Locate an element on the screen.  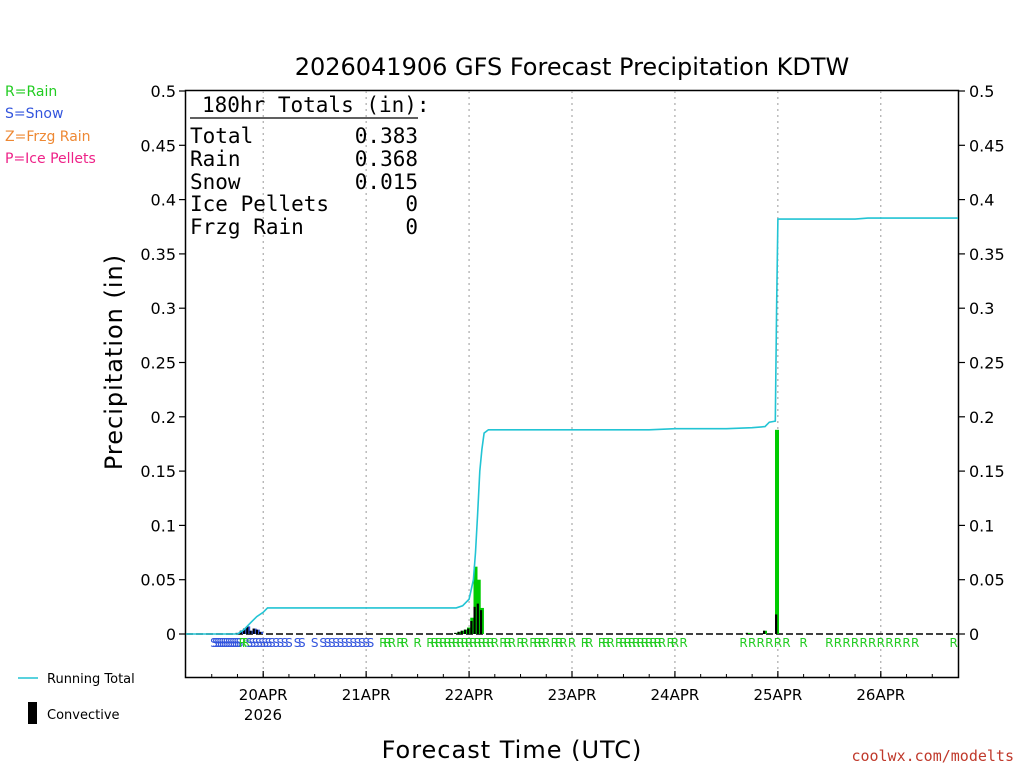
y-tick-label-right: 0.2 is located at coordinates (981, 417).